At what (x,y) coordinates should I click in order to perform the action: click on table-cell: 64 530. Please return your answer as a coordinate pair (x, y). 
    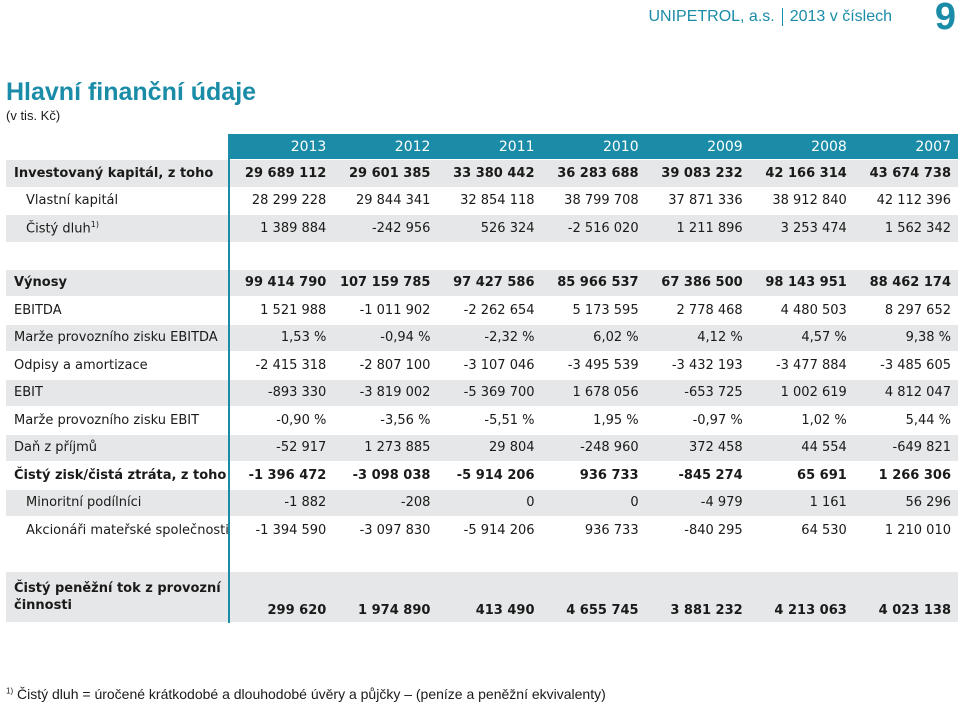
    Looking at the image, I should click on (801, 530).